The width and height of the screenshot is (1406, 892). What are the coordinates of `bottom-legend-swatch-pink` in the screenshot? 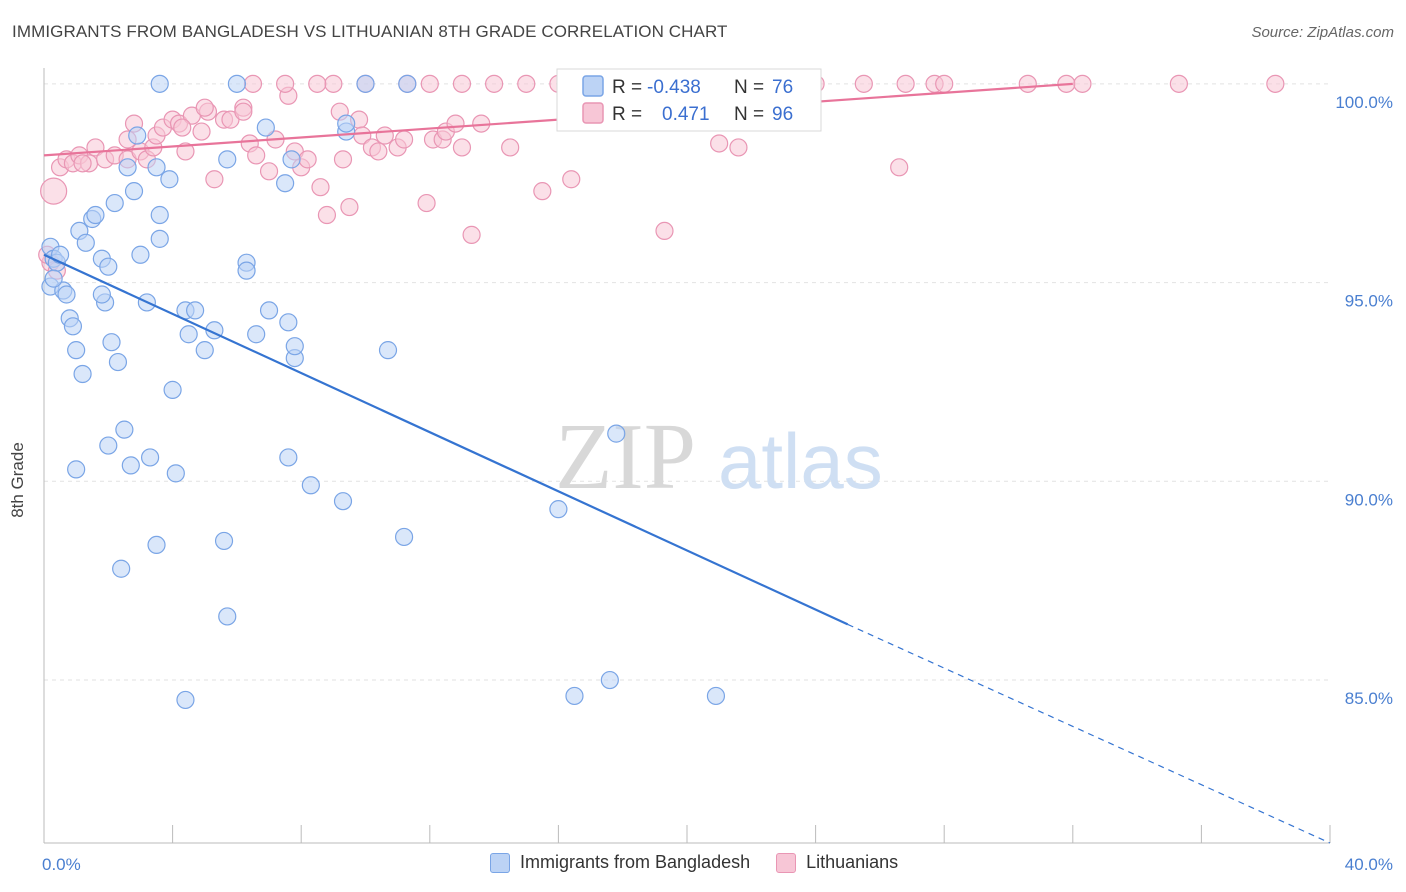 It's located at (786, 862).